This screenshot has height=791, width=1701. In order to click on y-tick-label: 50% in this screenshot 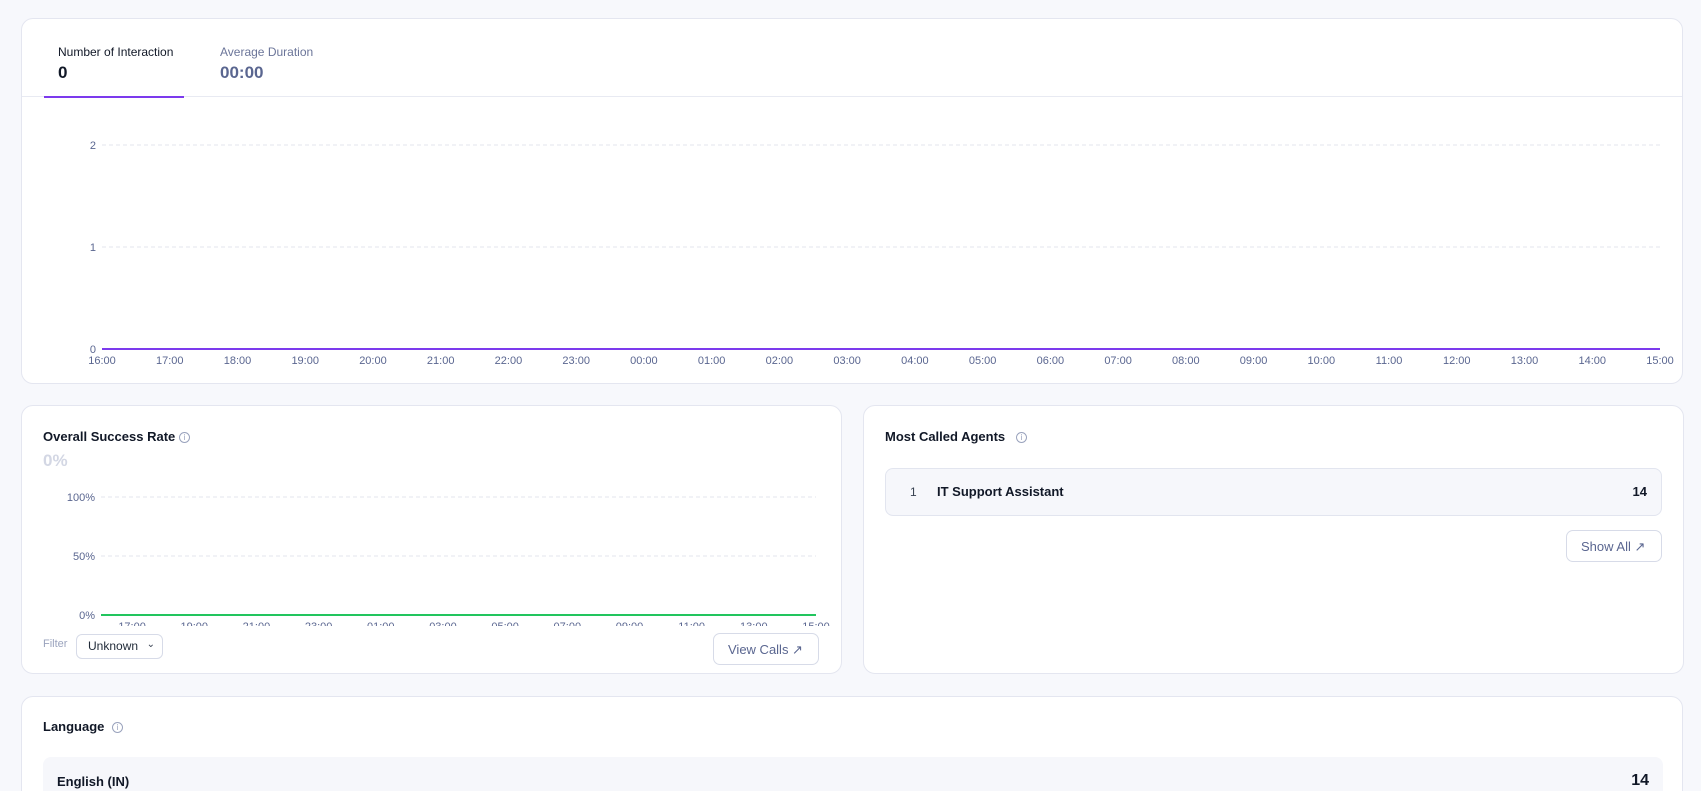, I will do `click(84, 557)`.